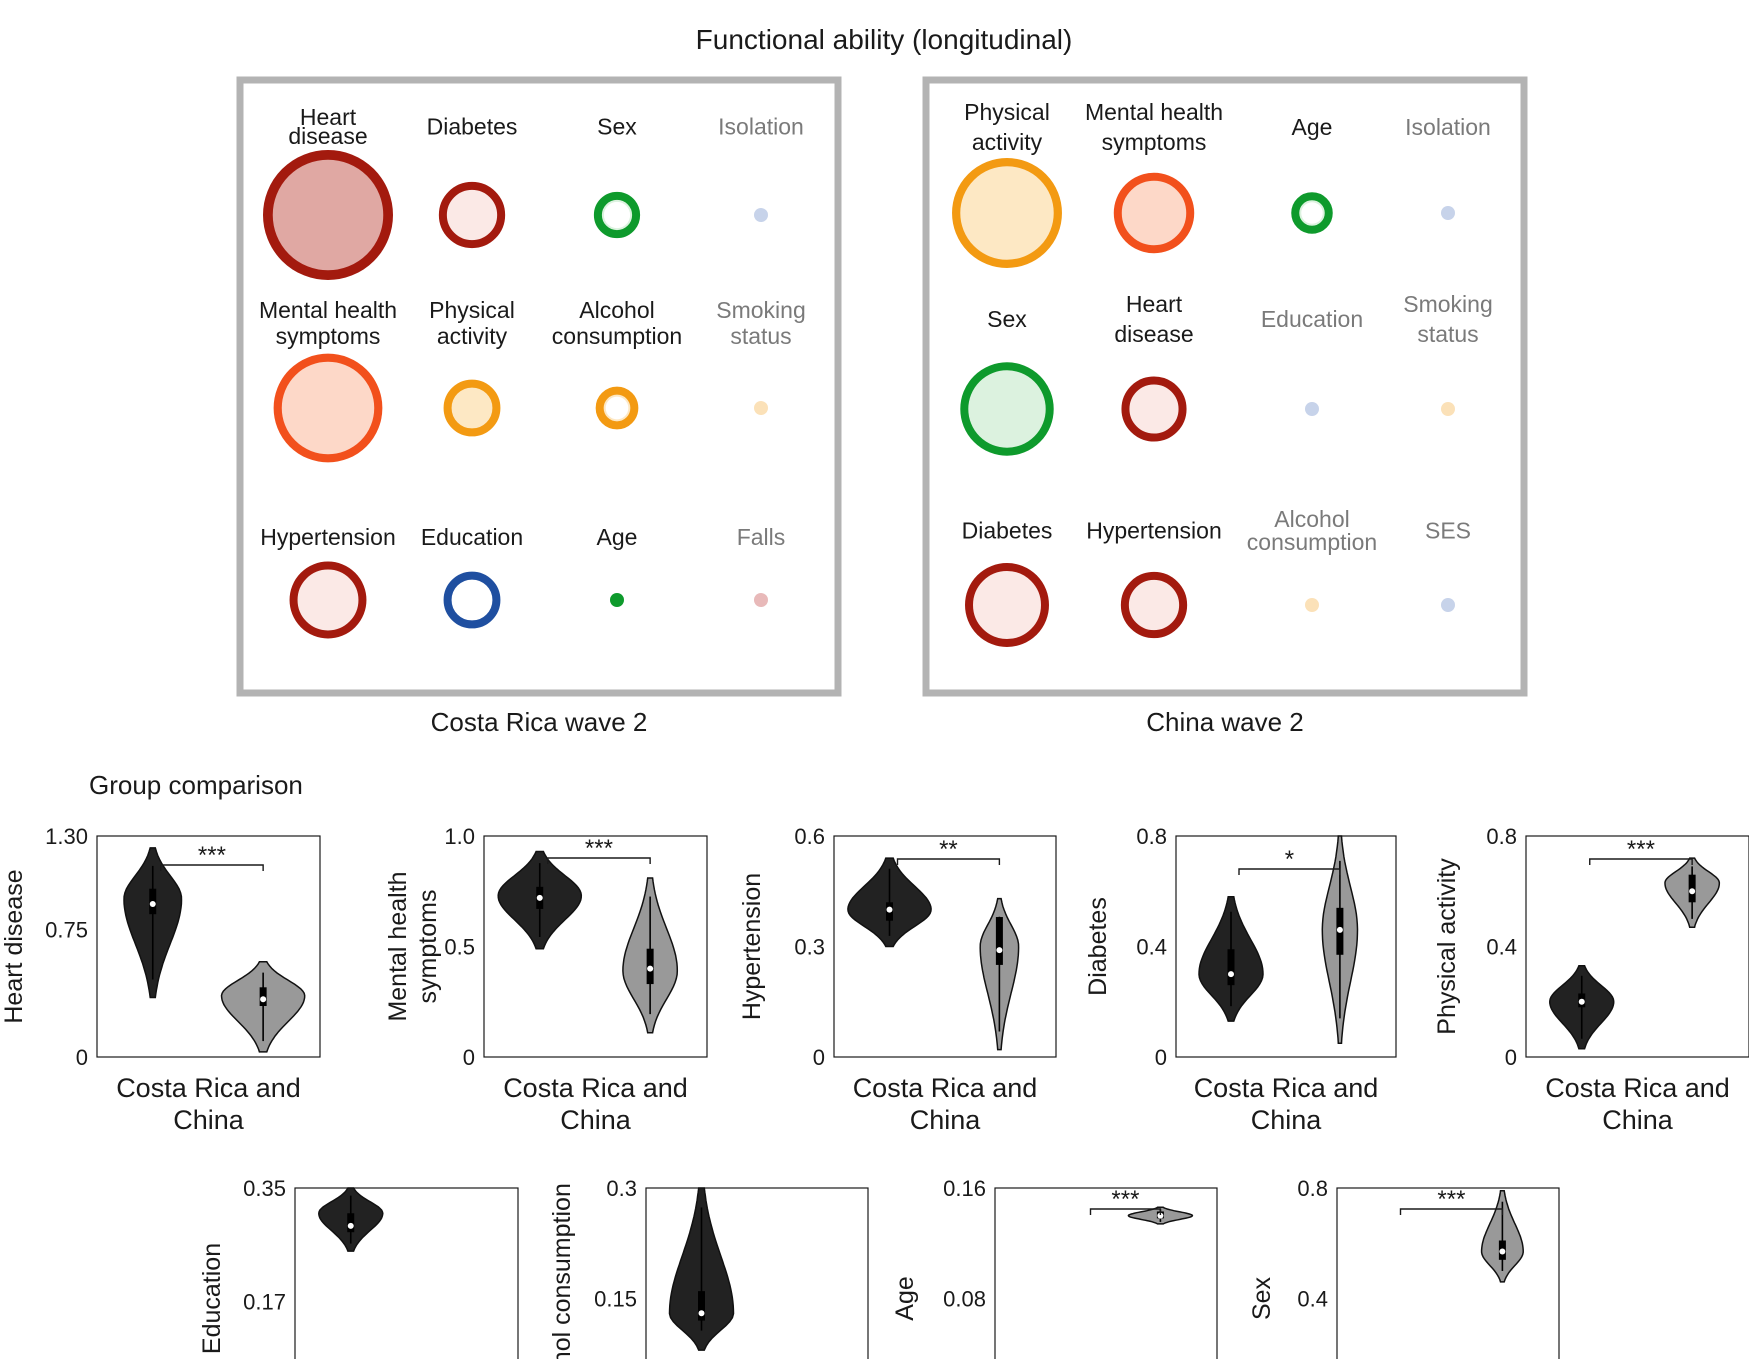  I want to click on significance-stars: *, so click(1289, 859).